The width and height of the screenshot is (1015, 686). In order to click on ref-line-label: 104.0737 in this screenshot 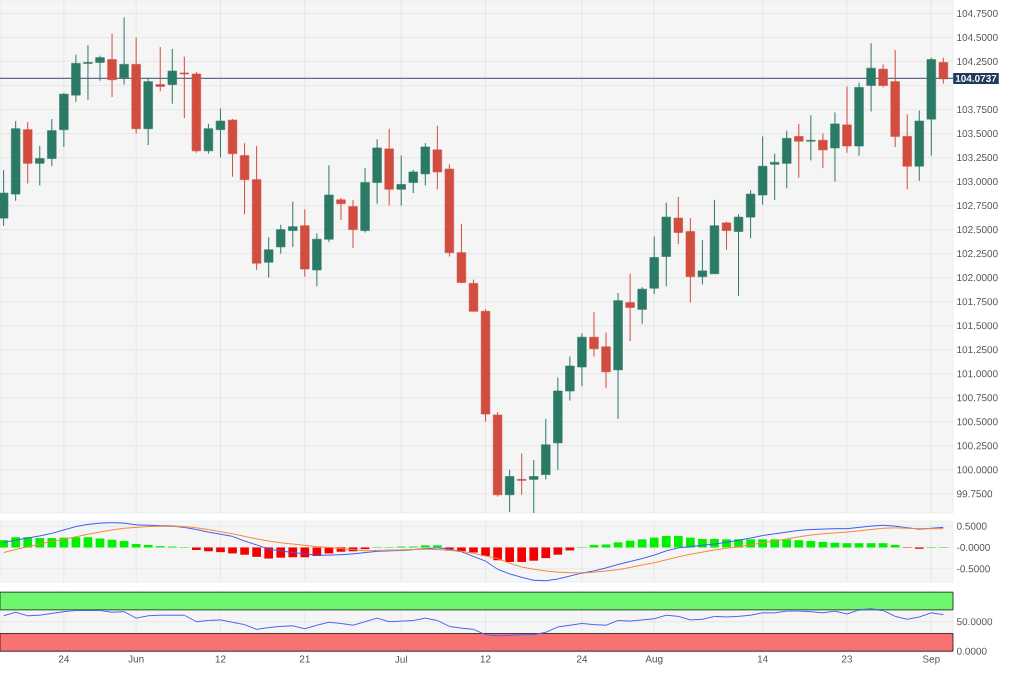, I will do `click(976, 78)`.